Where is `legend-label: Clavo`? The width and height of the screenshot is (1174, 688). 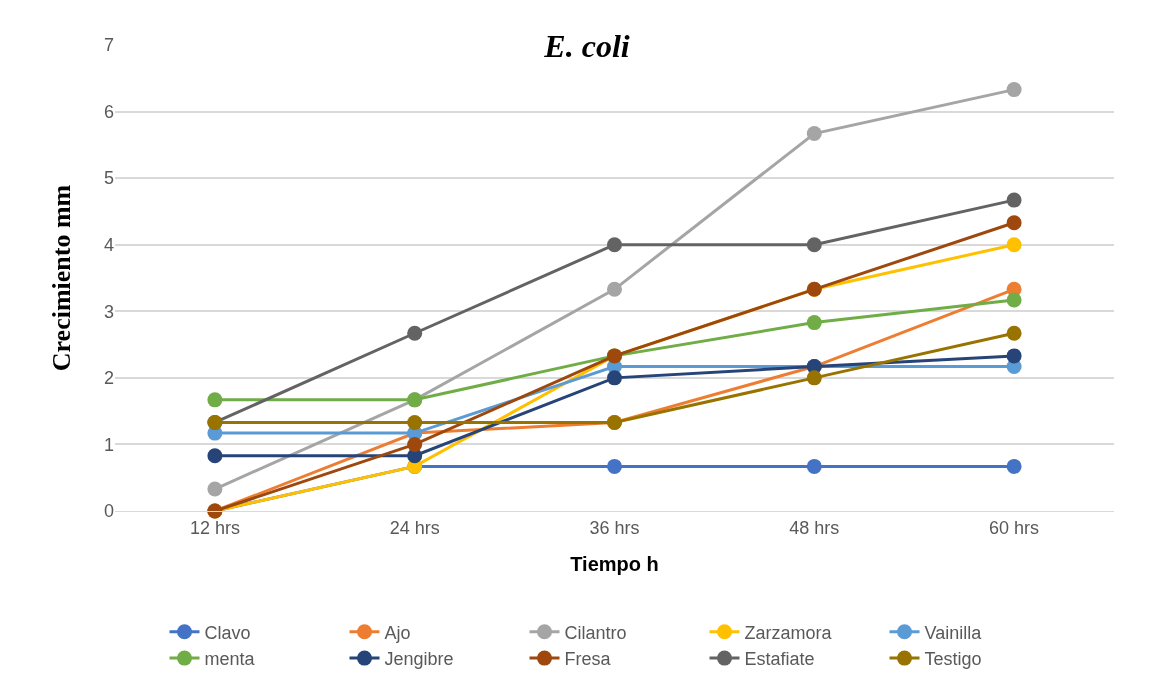 legend-label: Clavo is located at coordinates (227, 632).